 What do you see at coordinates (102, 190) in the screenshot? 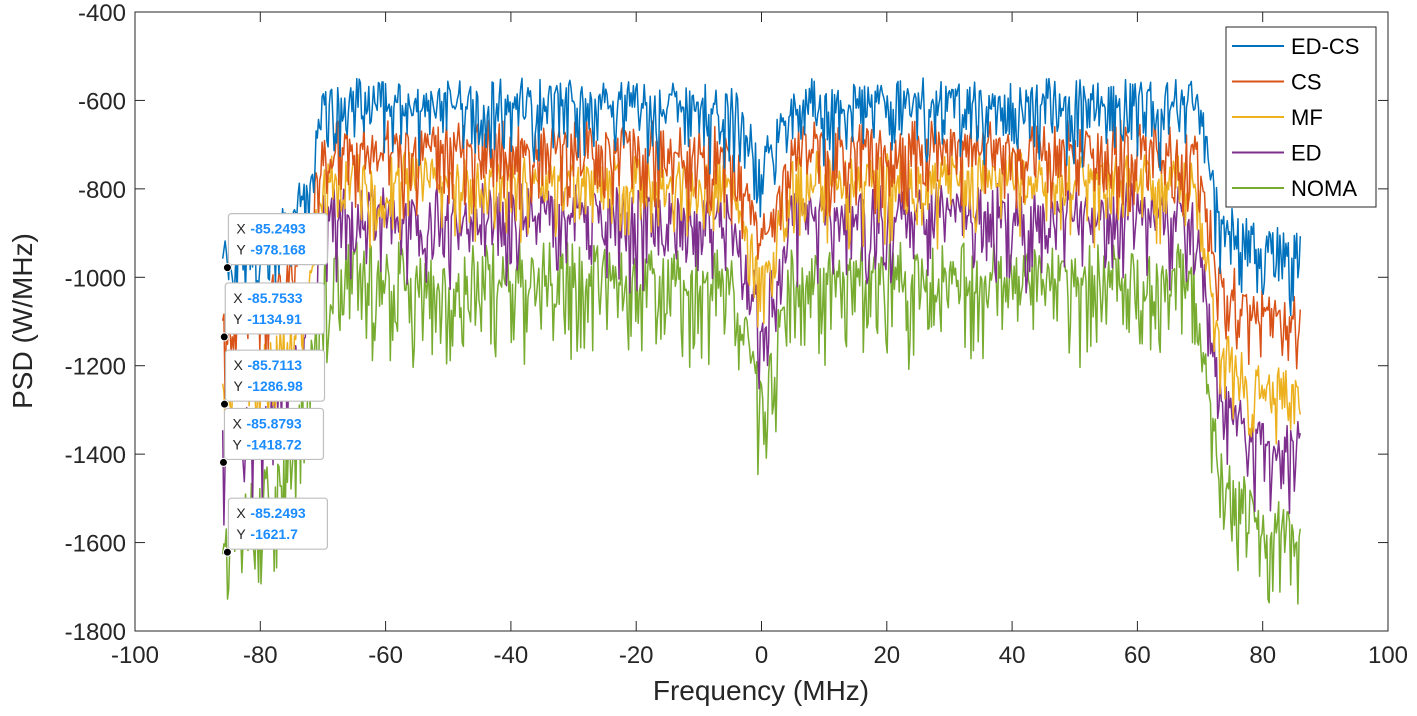
I see `y-tick-label: -800` at bounding box center [102, 190].